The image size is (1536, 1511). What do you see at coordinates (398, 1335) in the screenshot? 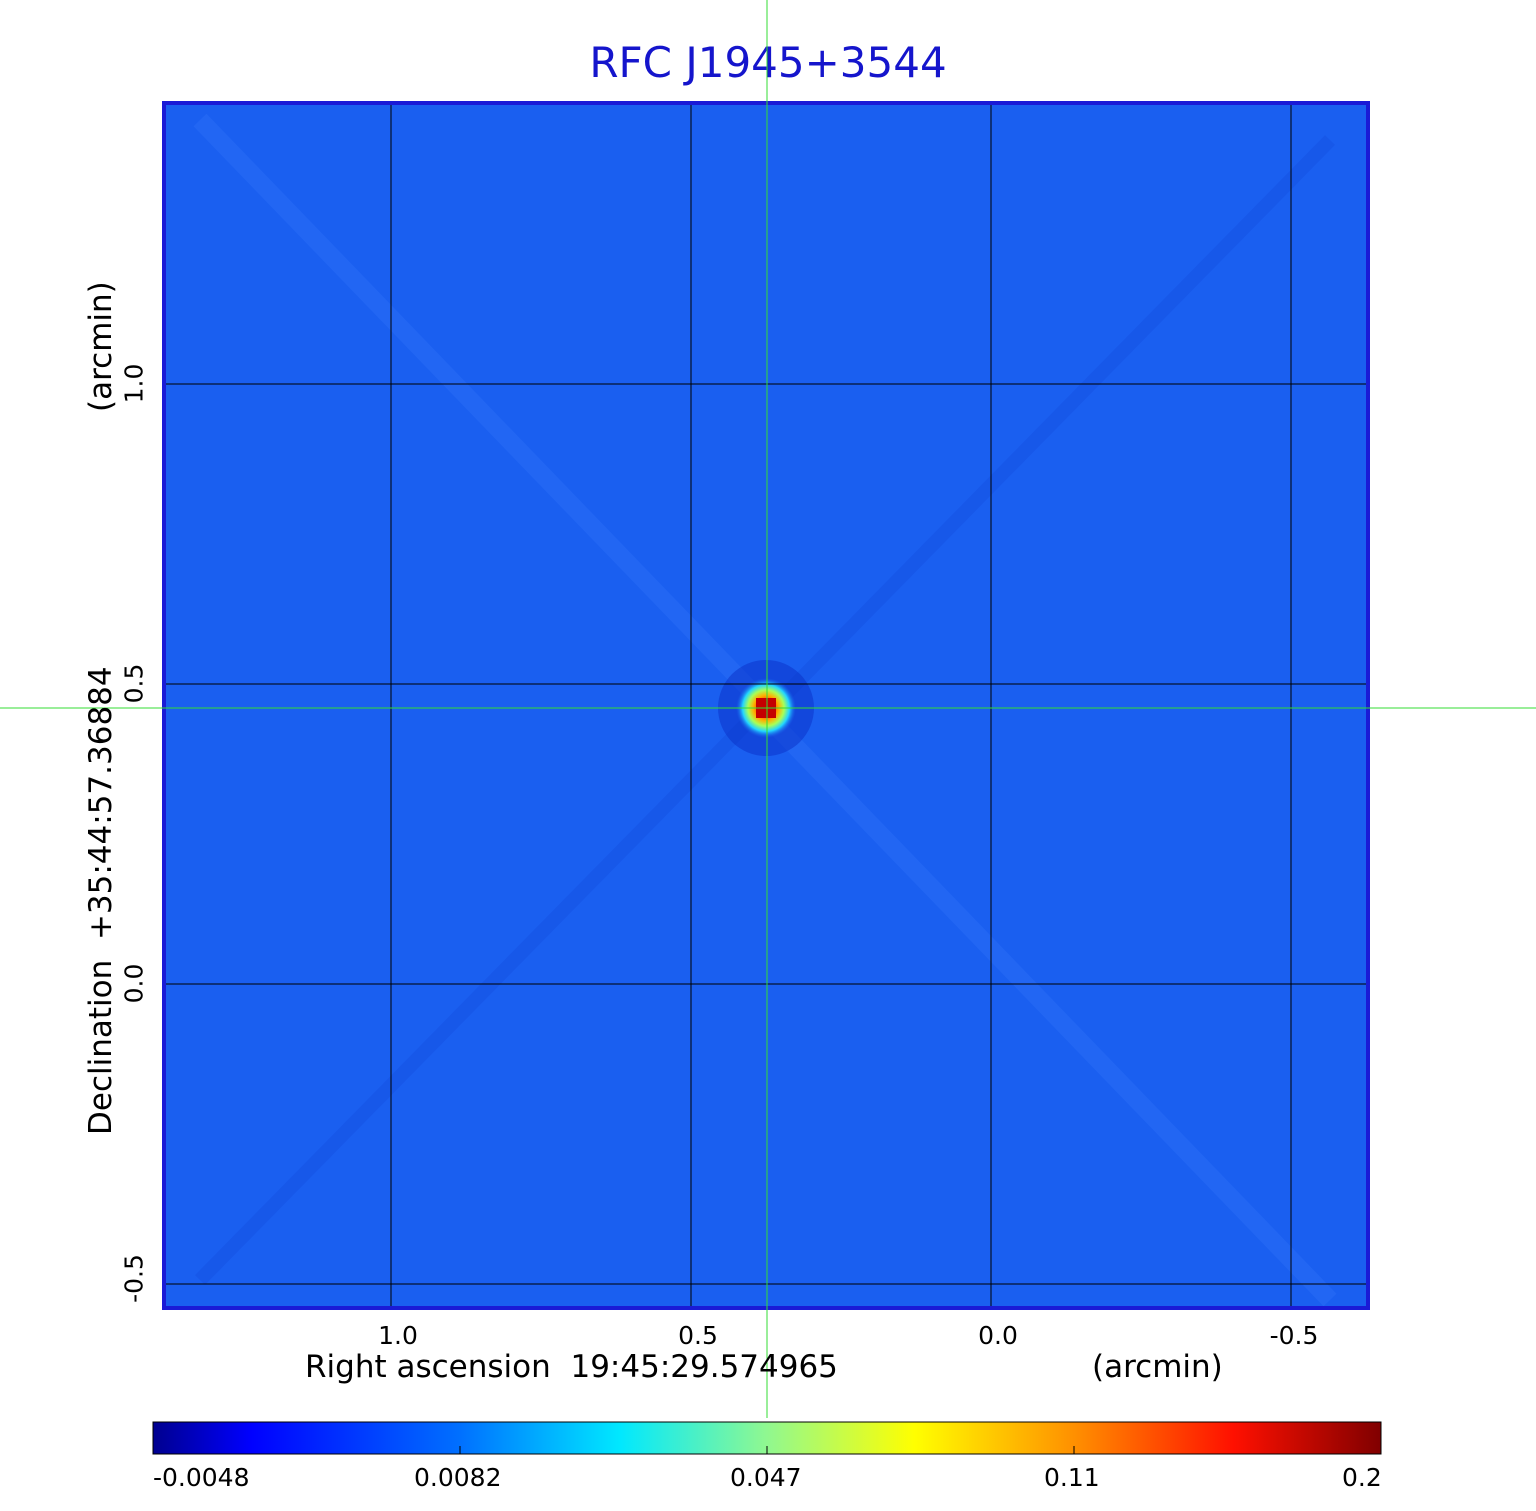
I see `x-tick-label: 1.0` at bounding box center [398, 1335].